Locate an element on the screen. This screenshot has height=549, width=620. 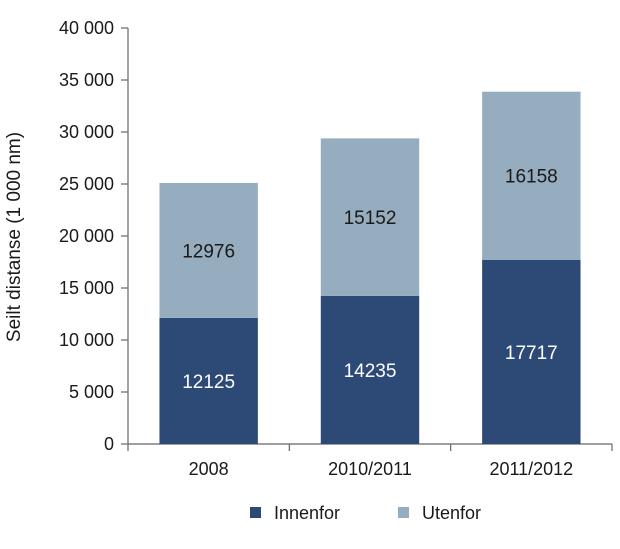
y-tick-label: 5 000 is located at coordinates (91, 392).